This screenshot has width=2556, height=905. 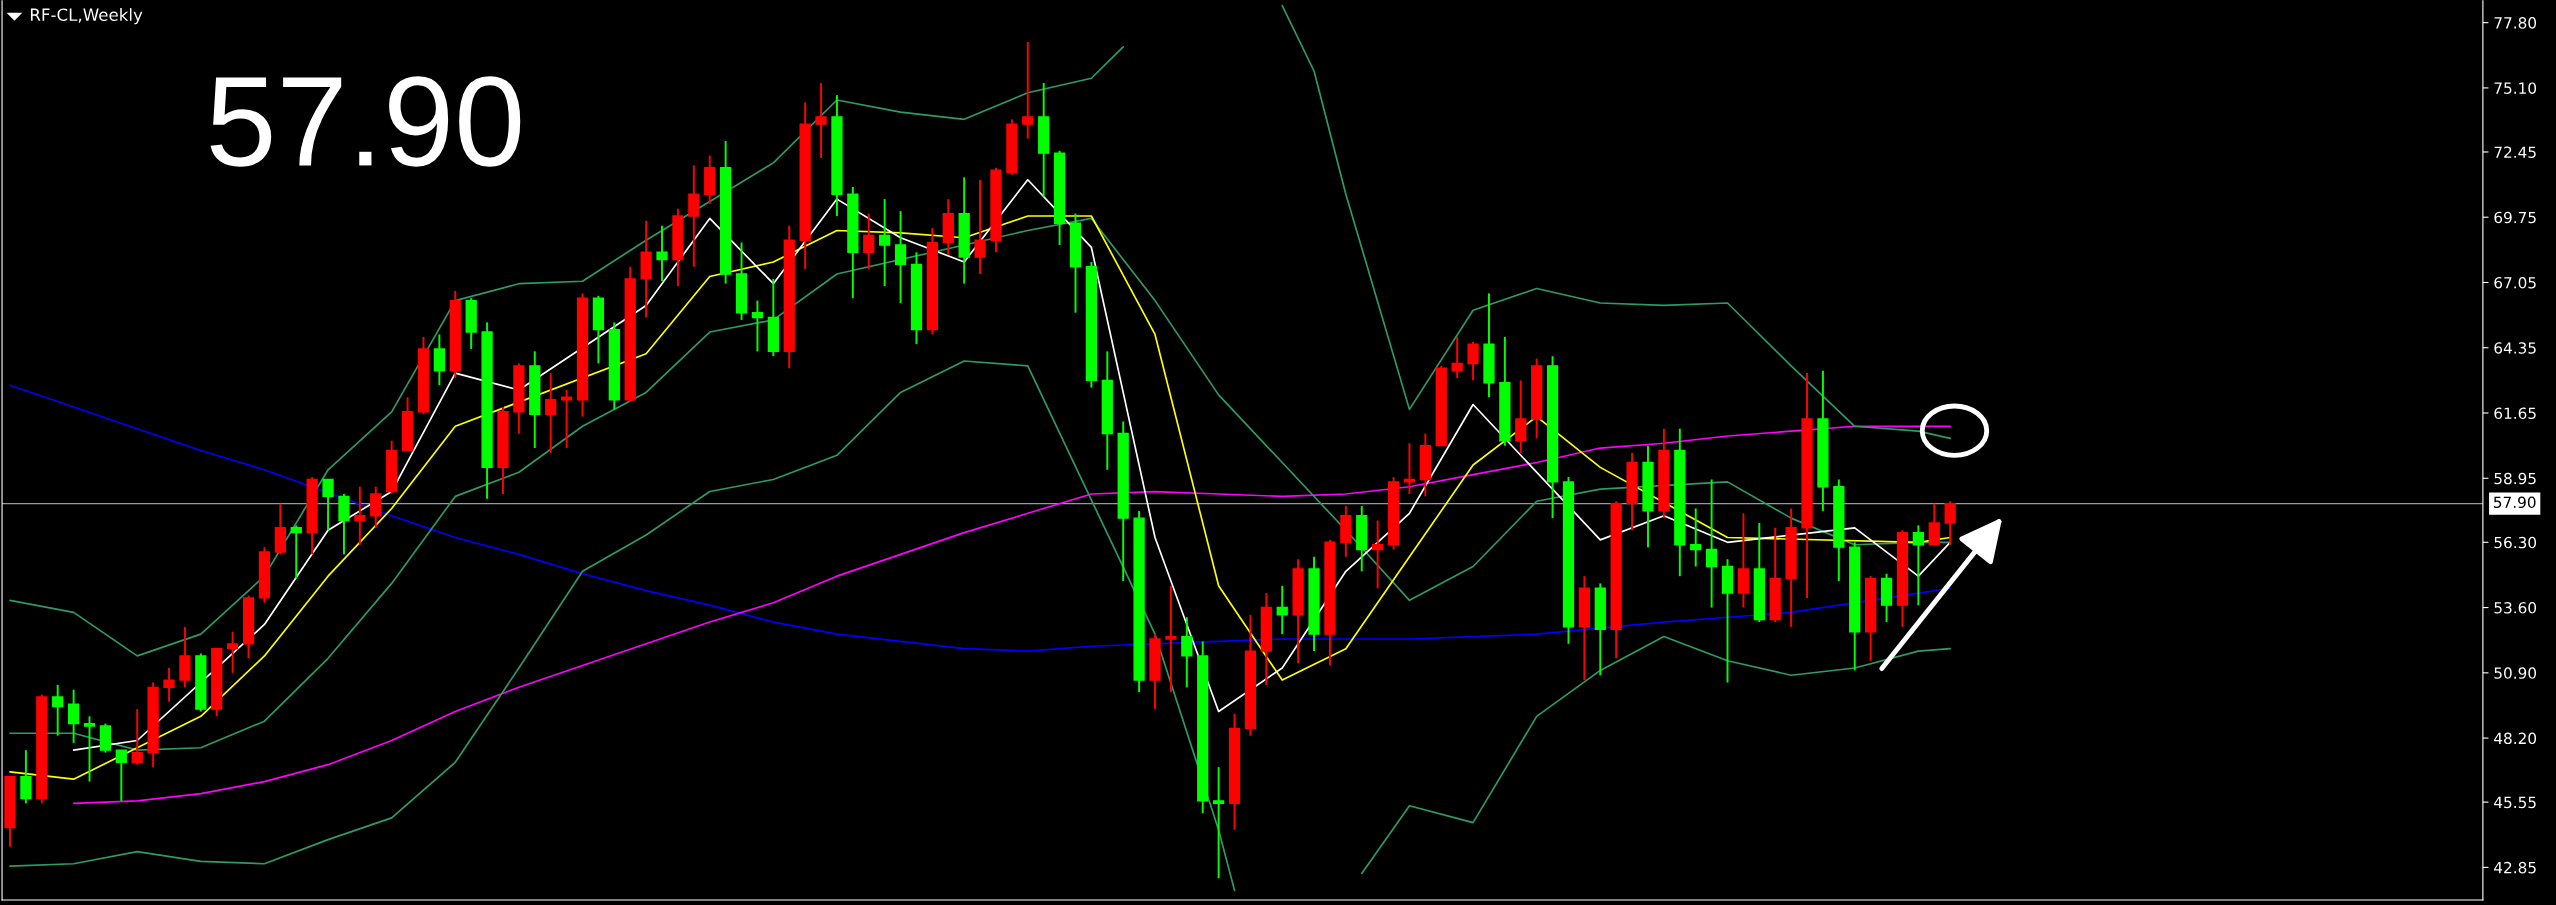 What do you see at coordinates (365, 121) in the screenshot?
I see `annotation: 57.90` at bounding box center [365, 121].